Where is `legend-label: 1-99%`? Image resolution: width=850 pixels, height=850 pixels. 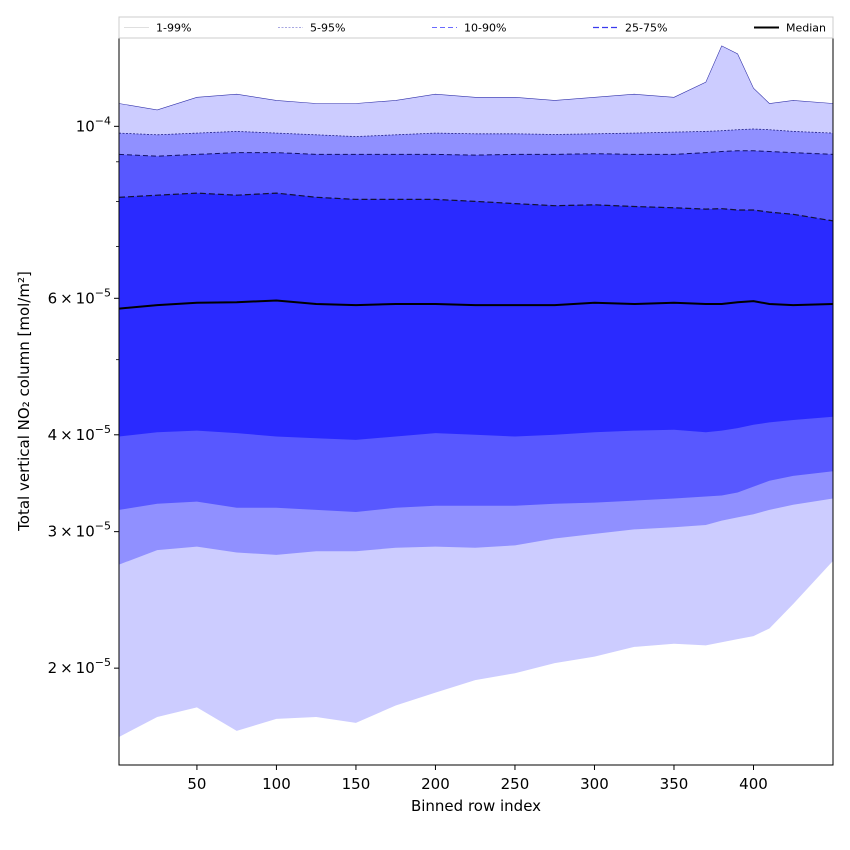 legend-label: 1-99% is located at coordinates (173, 28).